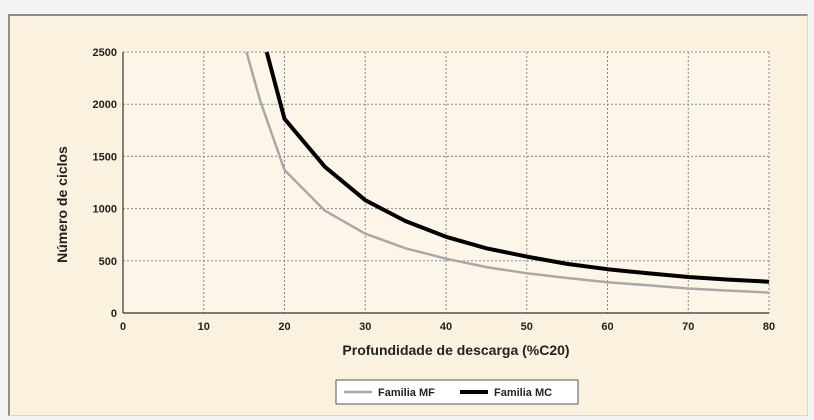  What do you see at coordinates (108, 262) in the screenshot?
I see `y-tick-label: 500` at bounding box center [108, 262].